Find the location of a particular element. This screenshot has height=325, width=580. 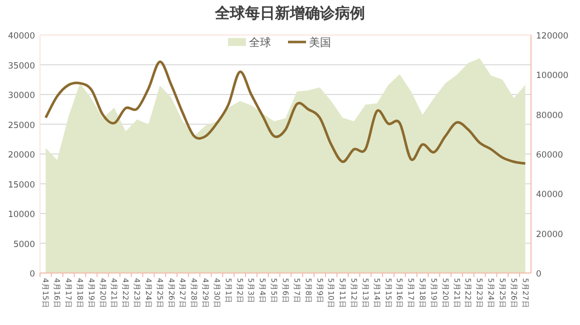

y2-tick-label: 60000 is located at coordinates (550, 155).